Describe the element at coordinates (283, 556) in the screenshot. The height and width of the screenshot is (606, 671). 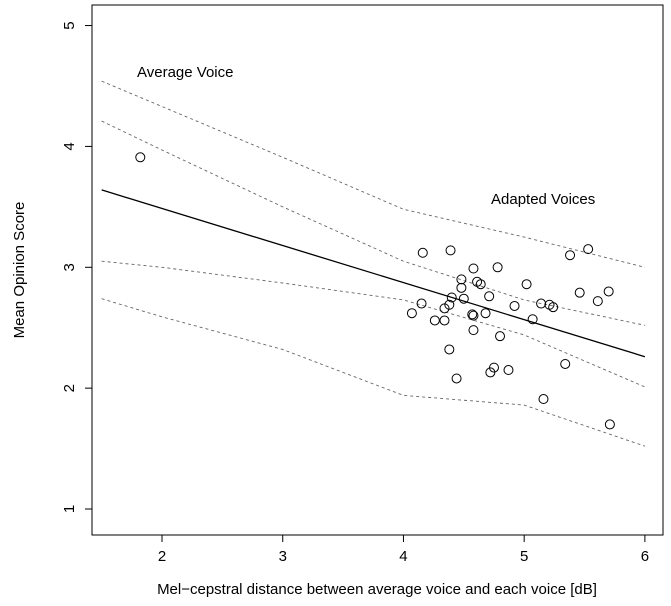
I see `x-tick-label: 3` at that location.